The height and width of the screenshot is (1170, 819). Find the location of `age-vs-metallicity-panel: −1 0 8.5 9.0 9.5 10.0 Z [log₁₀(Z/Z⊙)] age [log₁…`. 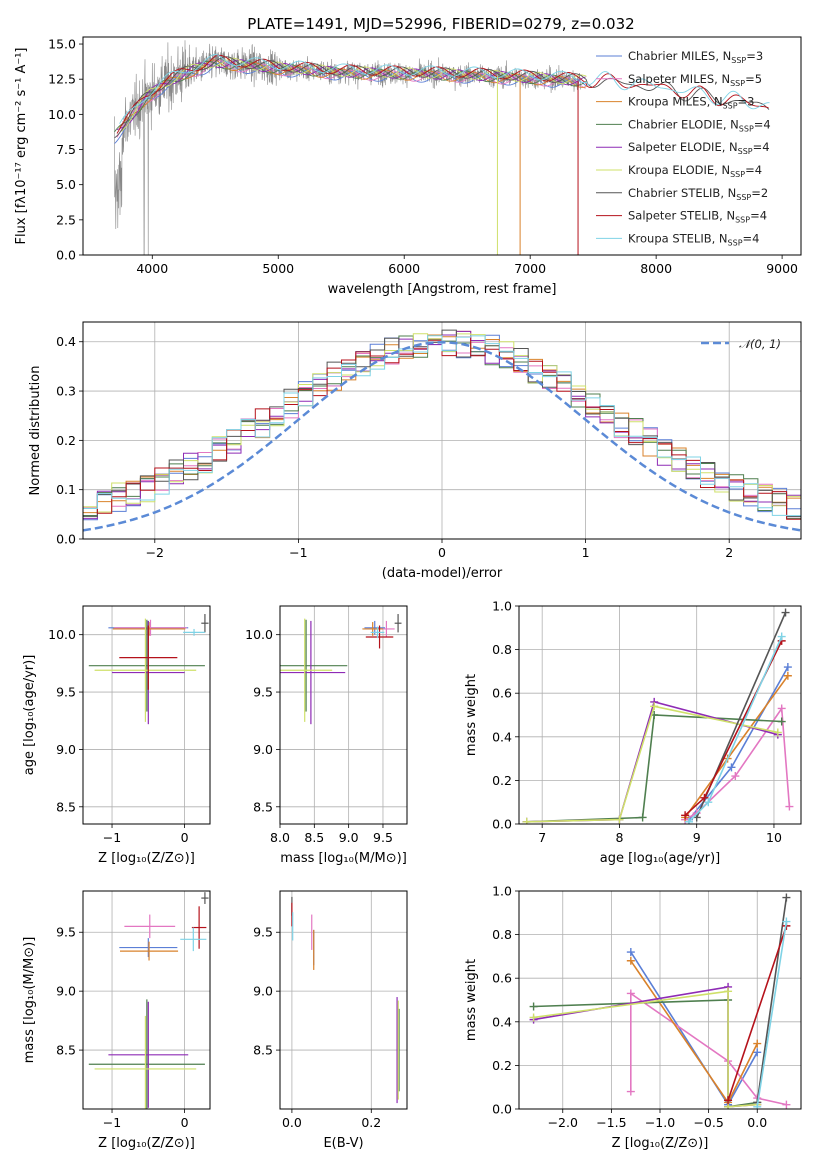

age-vs-metallicity-panel: −1 0 8.5 9.0 9.5 10.0 Z [log₁₀(Z/Z⊙)] age [log₁… is located at coordinates (116, 735).